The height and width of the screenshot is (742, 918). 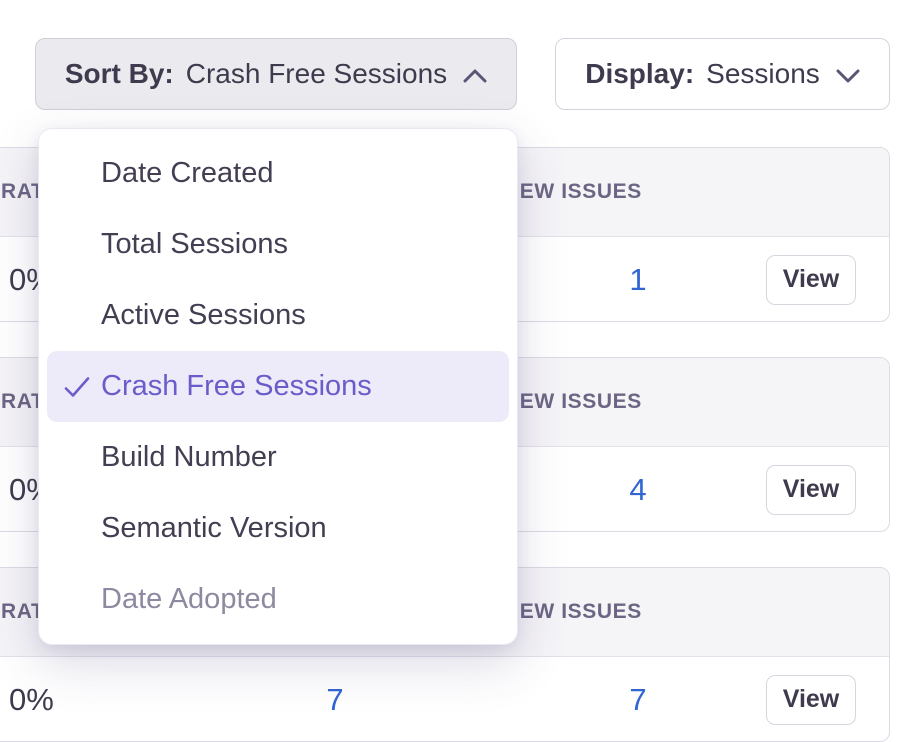 I want to click on sort-by-value: Crash Free Sessions, so click(x=316, y=73).